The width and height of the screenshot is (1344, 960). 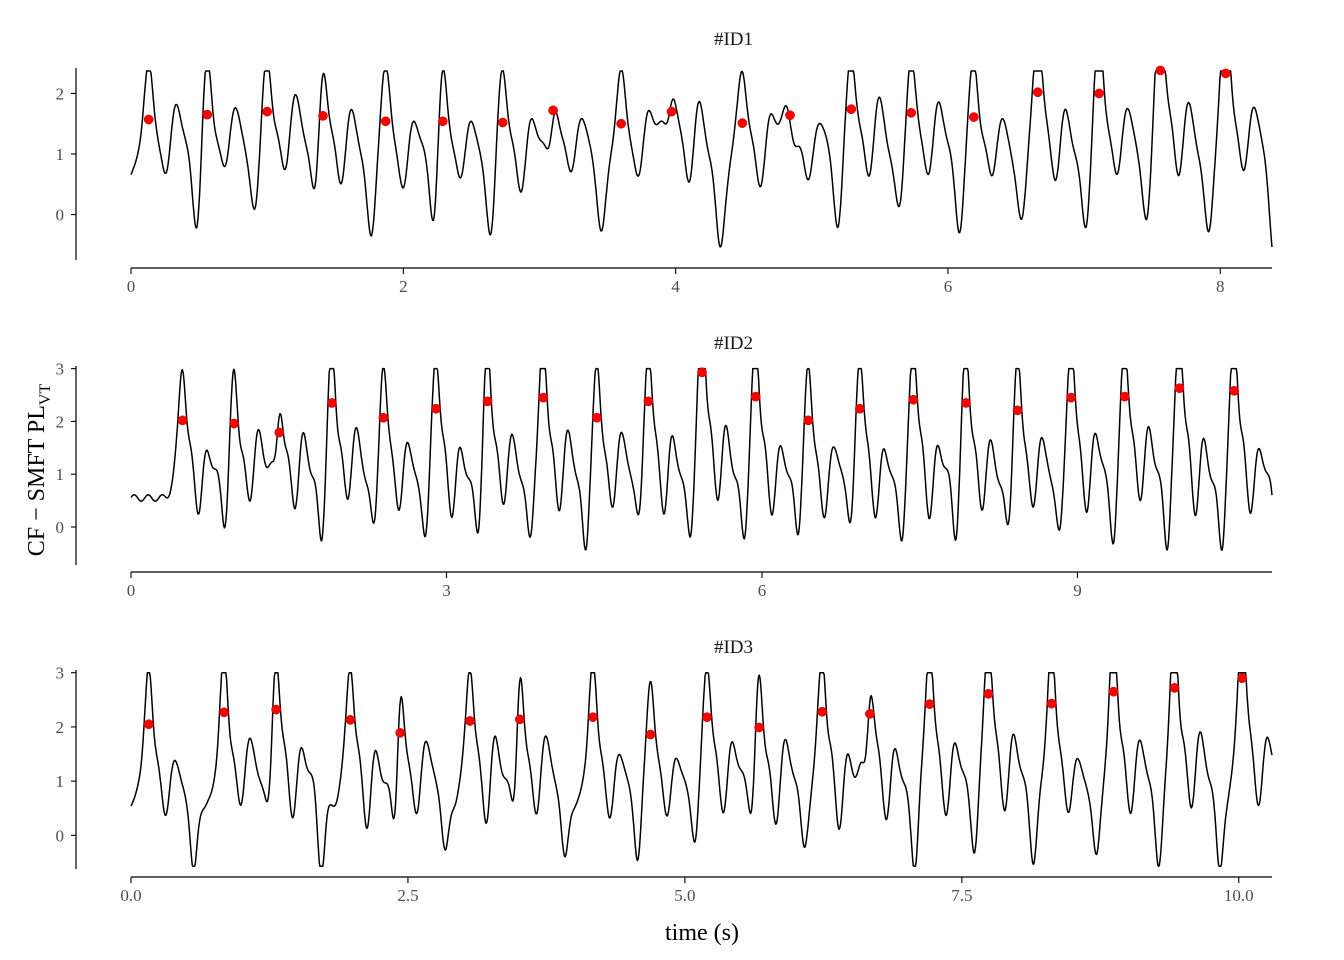 What do you see at coordinates (733, 39) in the screenshot?
I see `panel-title: #ID1` at bounding box center [733, 39].